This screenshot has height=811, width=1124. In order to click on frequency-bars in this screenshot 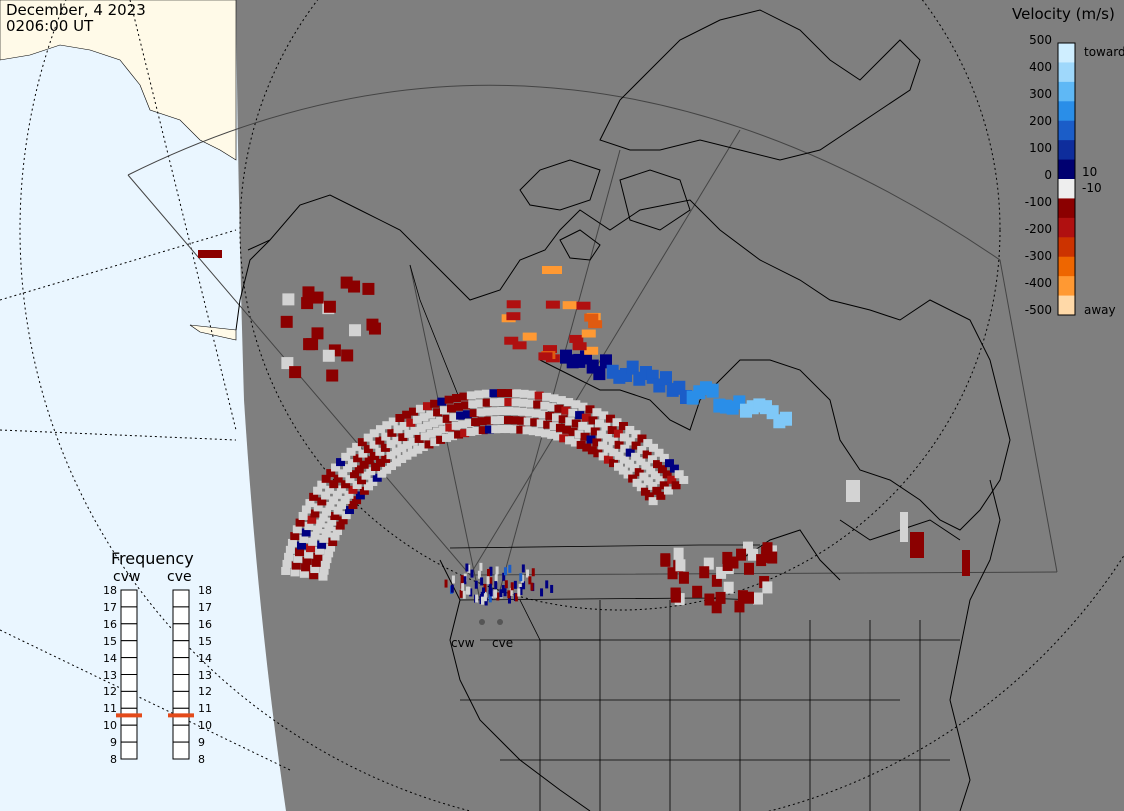, I will do `click(155, 674)`.